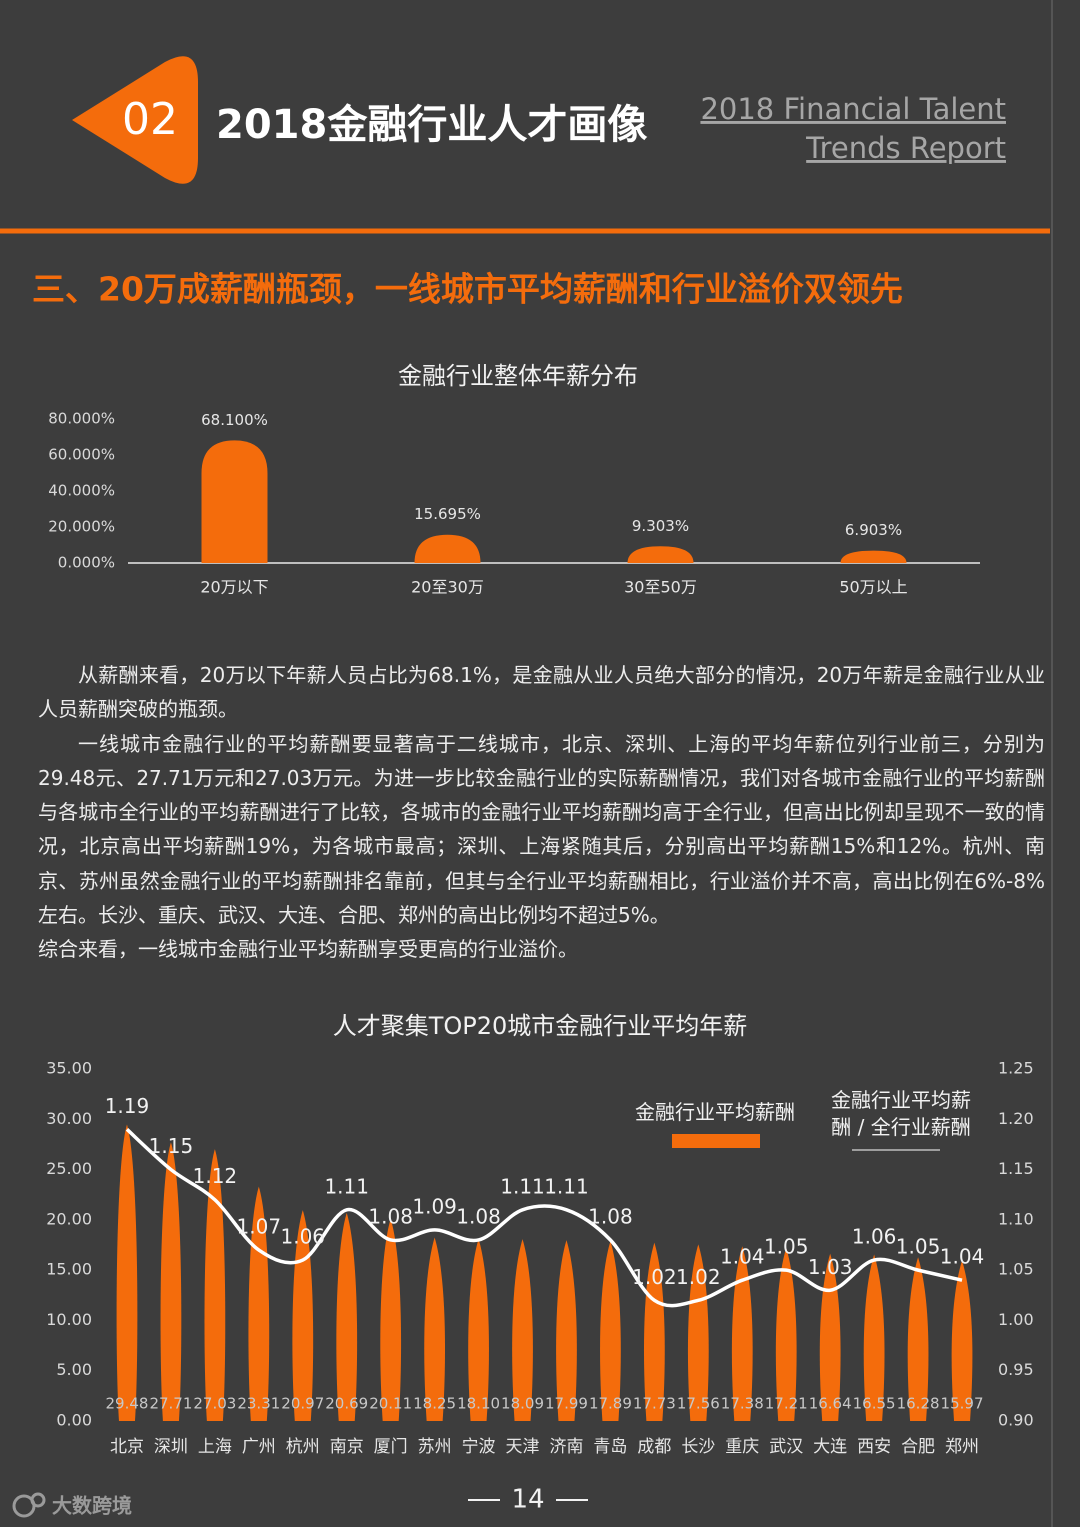 This screenshot has width=1080, height=1527. What do you see at coordinates (566, 1404) in the screenshot?
I see `value-label: 17.99` at bounding box center [566, 1404].